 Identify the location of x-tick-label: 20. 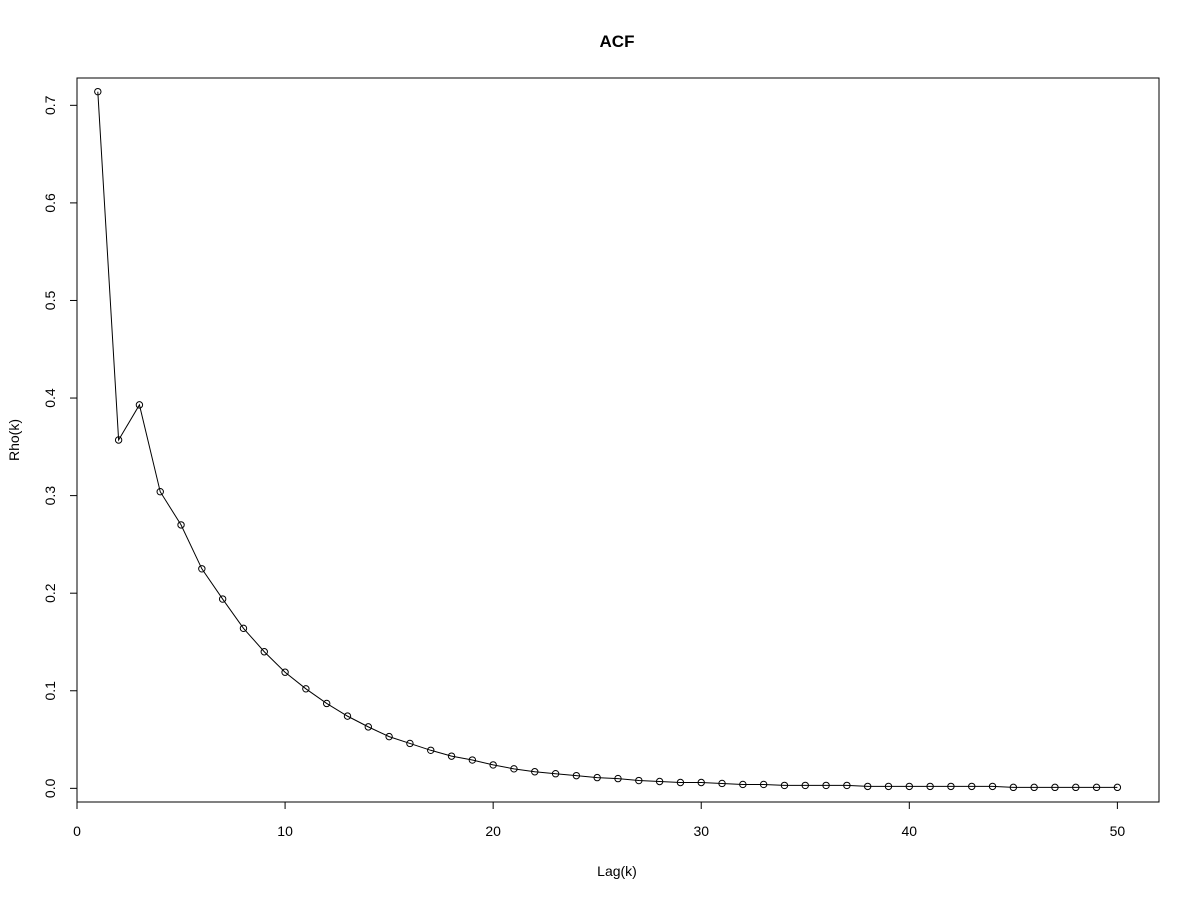
(493, 831).